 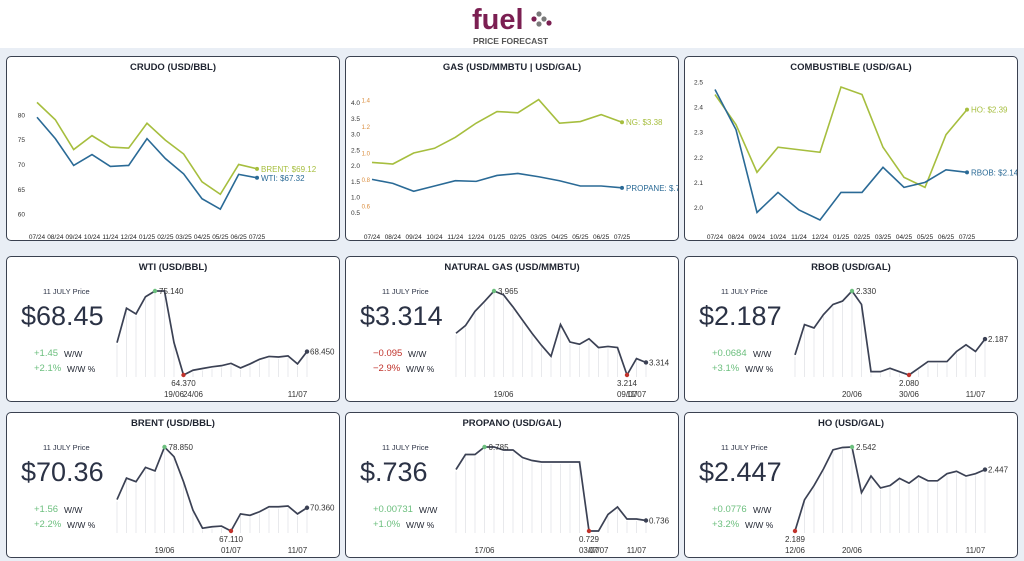 I want to click on sparkline-chart: 2.542 2.189 2.447 12/06 20/06 11/07, so click(x=897, y=499).